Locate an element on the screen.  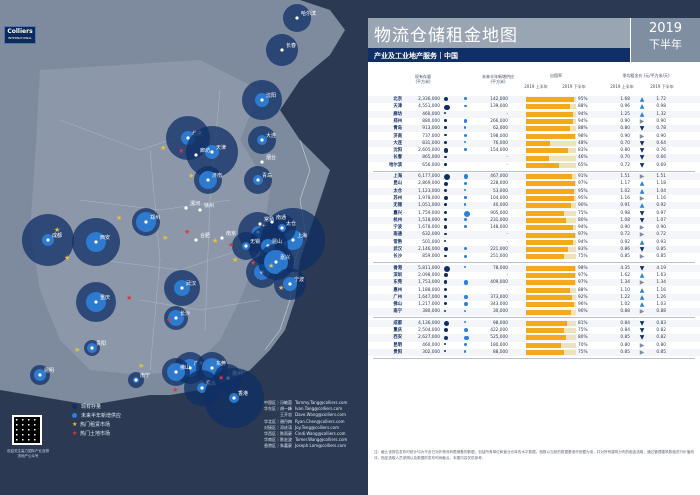
table-row: 贵阳 302,000 88,000 75% 0.85 ▶ 0.85 is located at coordinates (534, 352).